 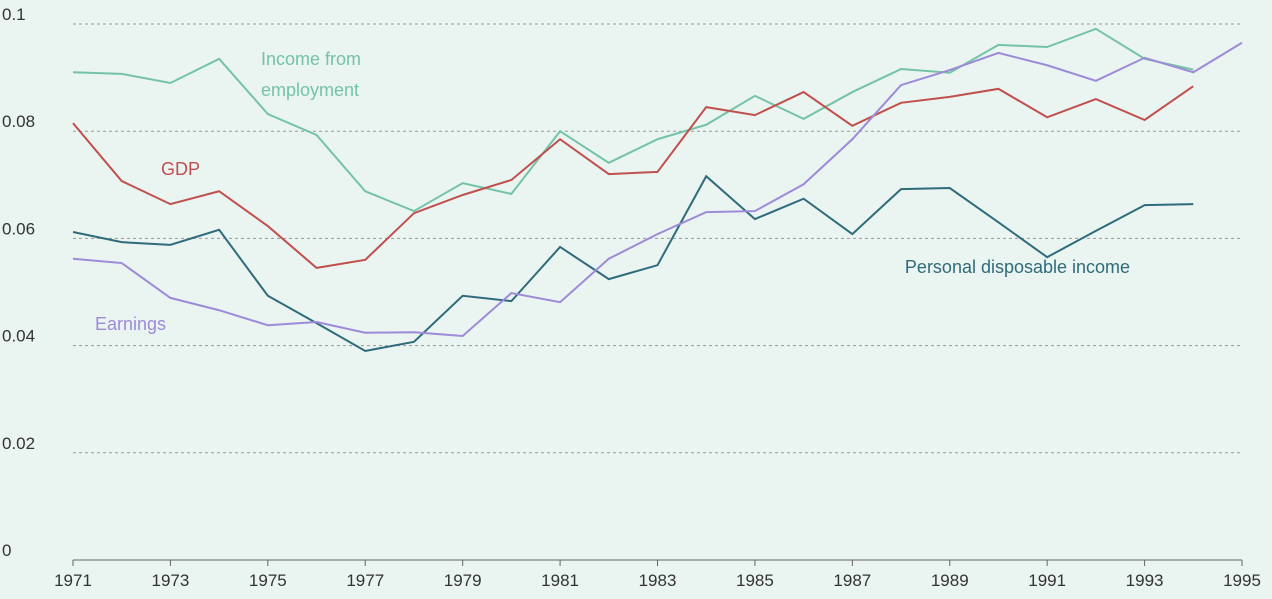 I want to click on x-tick-label: 1979, so click(x=463, y=580).